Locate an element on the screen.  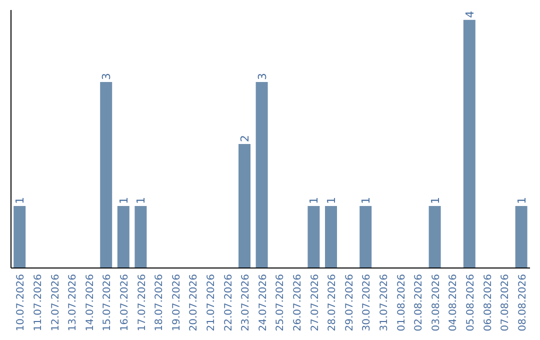
x-tick-label: 13.07.2026 is located at coordinates (73, 303).